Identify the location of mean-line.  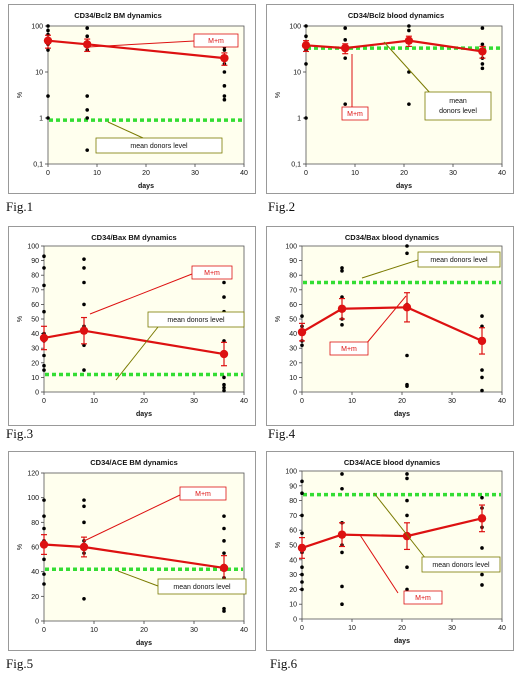
(394, 46).